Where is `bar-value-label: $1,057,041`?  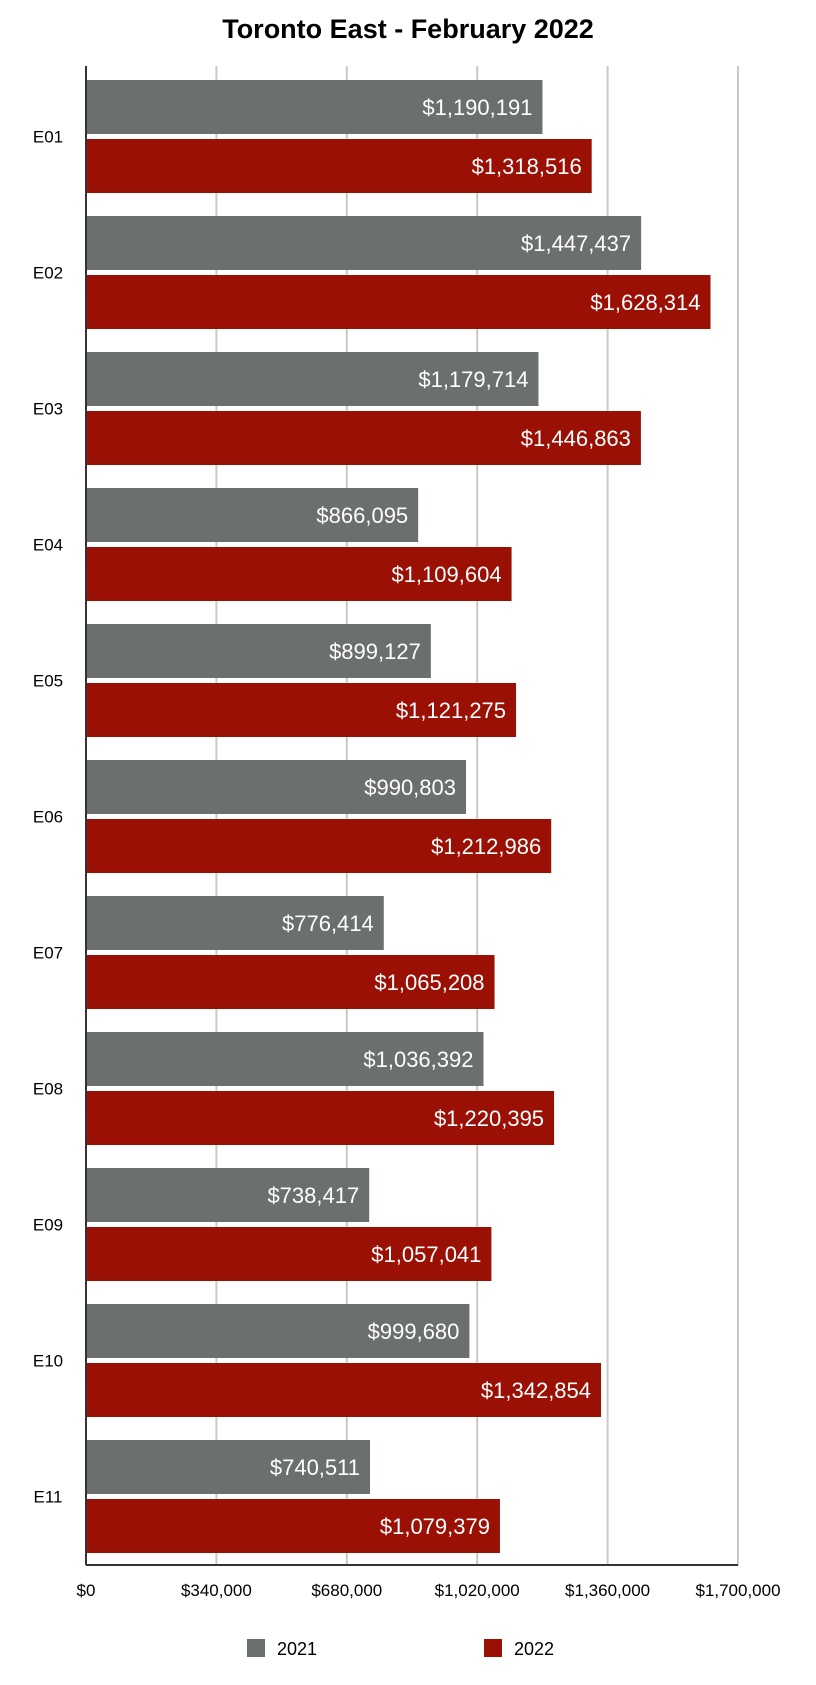
bar-value-label: $1,057,041 is located at coordinates (426, 1254).